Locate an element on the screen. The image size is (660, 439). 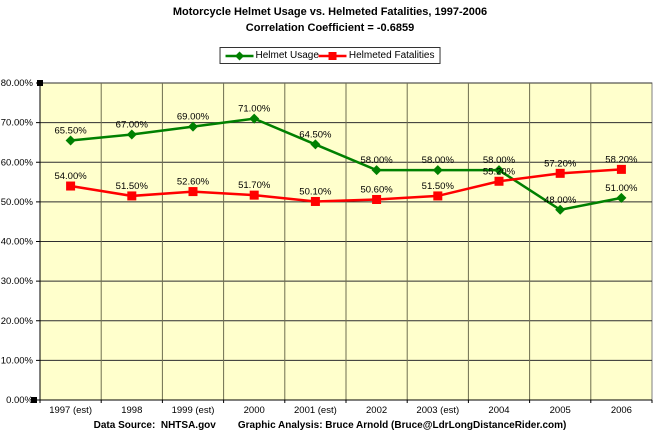
y-tick-label: 30.00% is located at coordinates (17, 281).